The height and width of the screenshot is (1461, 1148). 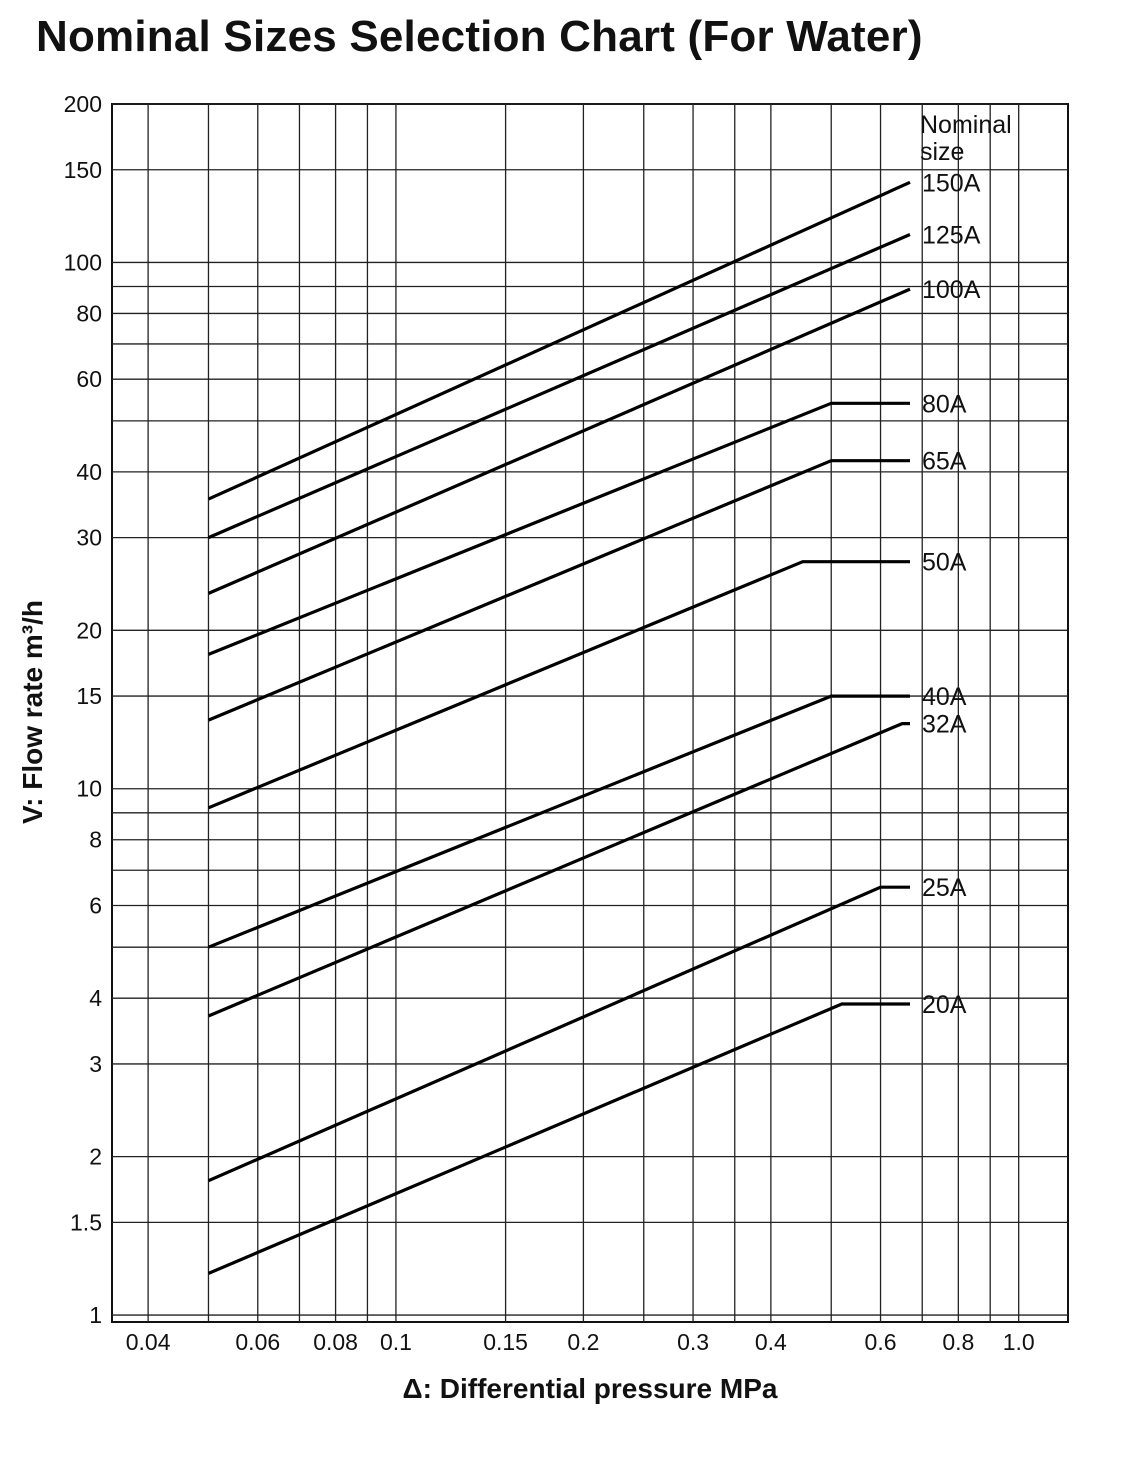 I want to click on y-tick-label: 80, so click(x=89, y=313).